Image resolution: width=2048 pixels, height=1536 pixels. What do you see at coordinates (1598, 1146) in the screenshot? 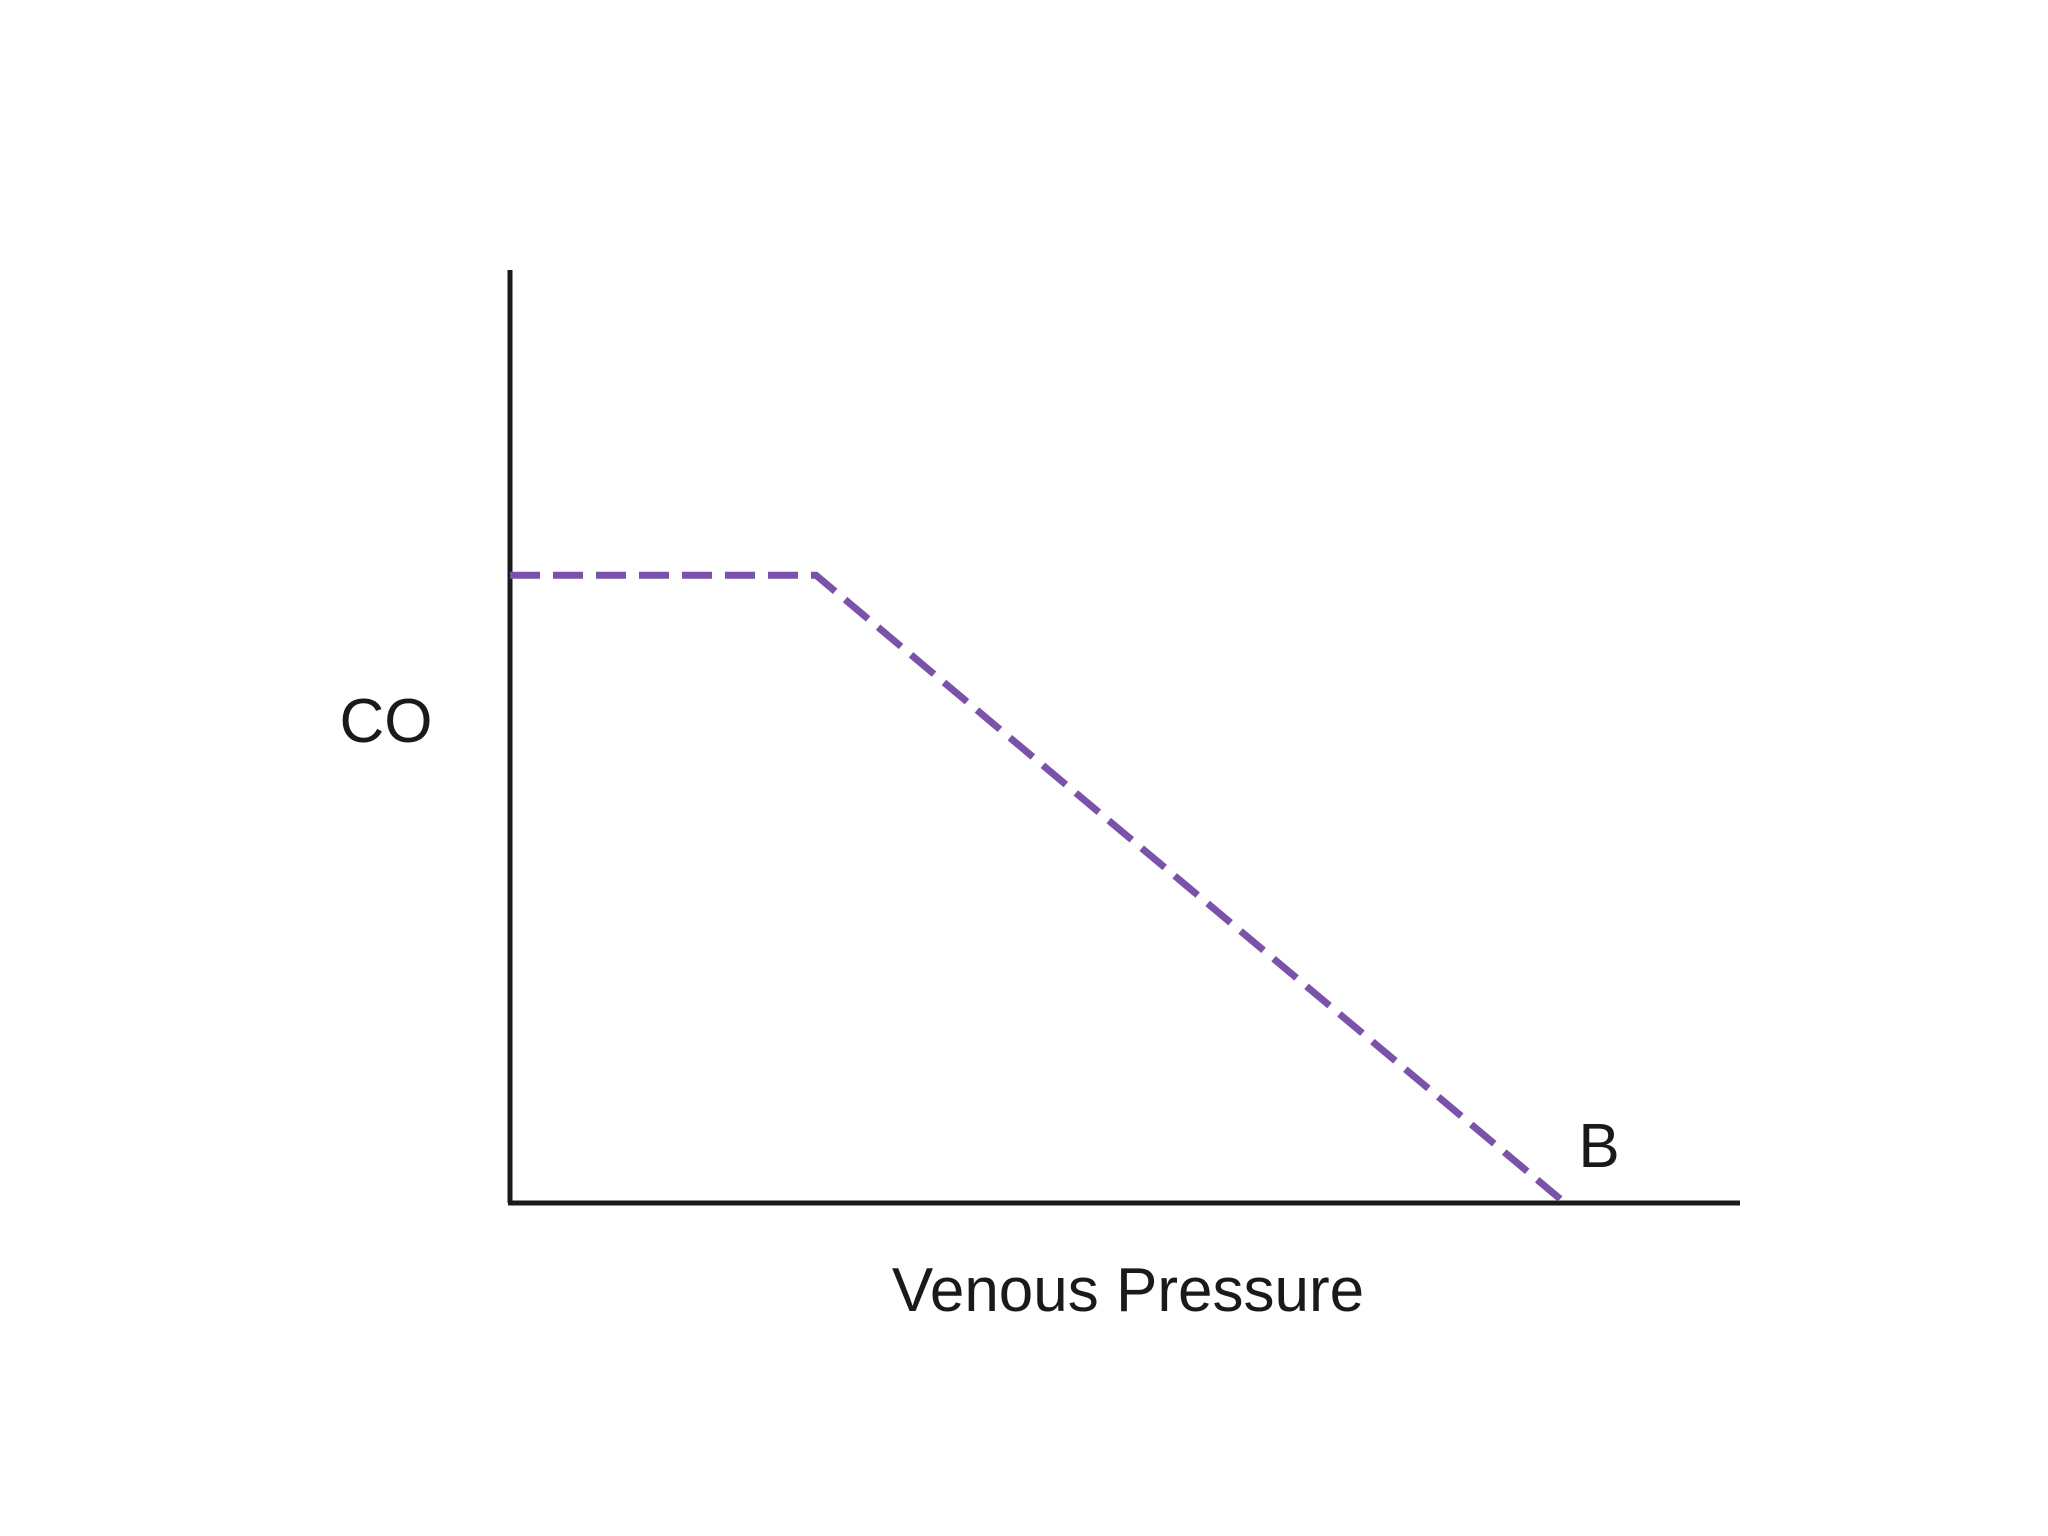
I see `annotation-label-b: B` at bounding box center [1598, 1146].